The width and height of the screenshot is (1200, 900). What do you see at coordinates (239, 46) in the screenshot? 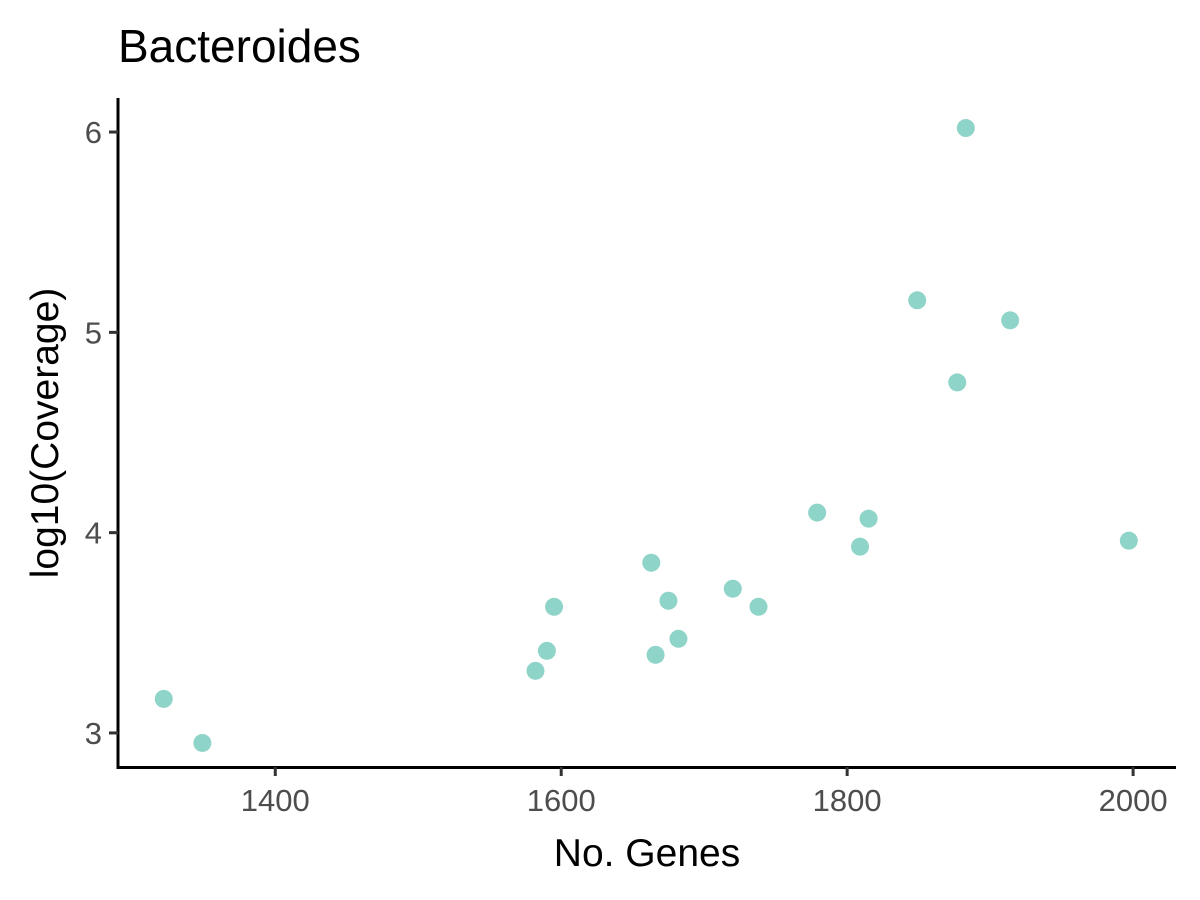
I see `chart-title: Bacteroides` at bounding box center [239, 46].